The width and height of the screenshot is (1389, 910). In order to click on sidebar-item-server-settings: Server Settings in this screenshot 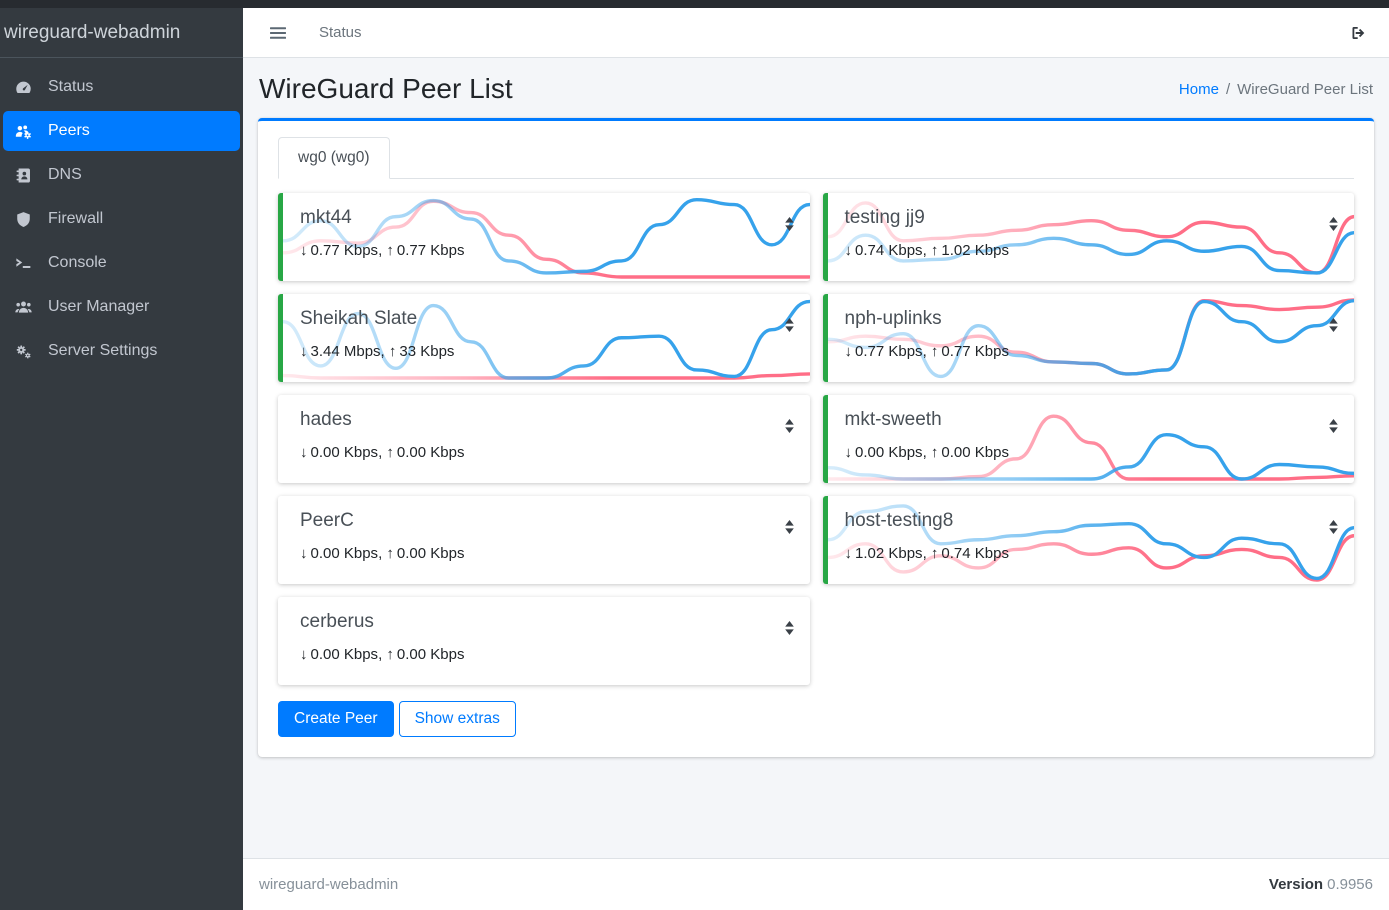, I will do `click(121, 351)`.